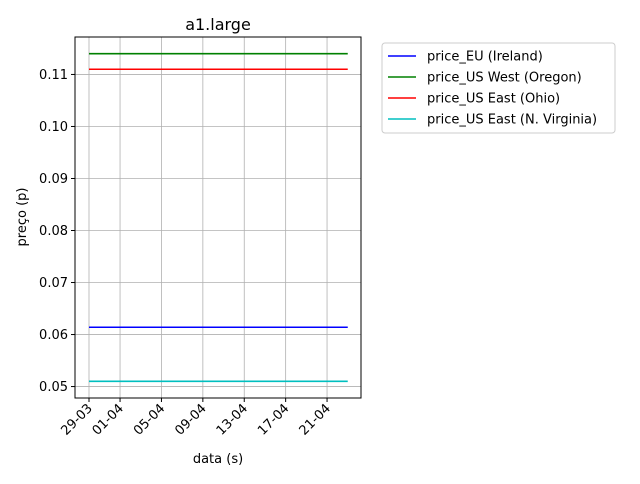 This screenshot has width=640, height=484. I want to click on y-tick-label: 0.10, so click(53, 127).